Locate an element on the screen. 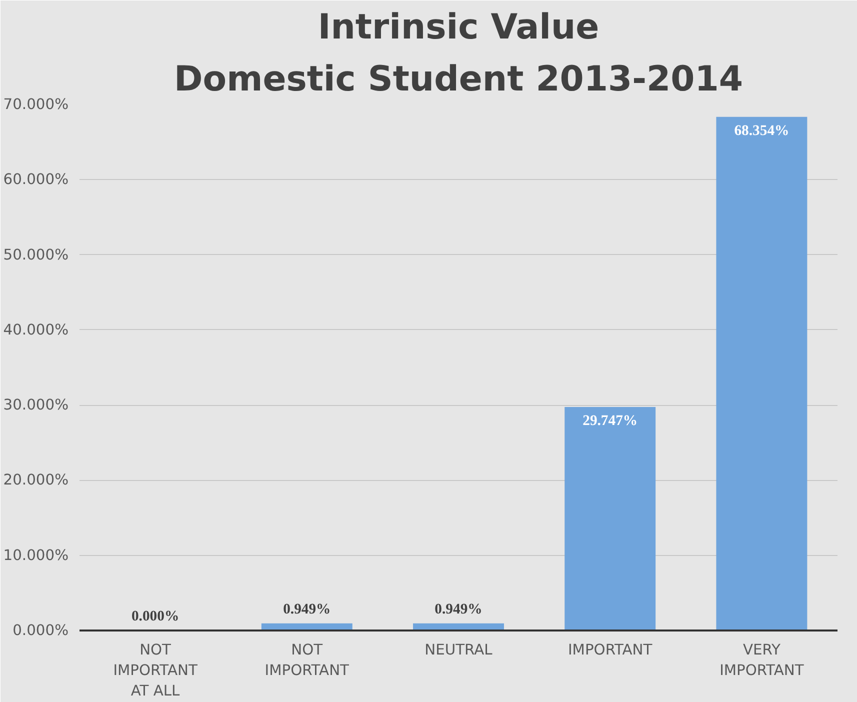 The height and width of the screenshot is (702, 857). y-tick-label: 0.000% is located at coordinates (40, 630).